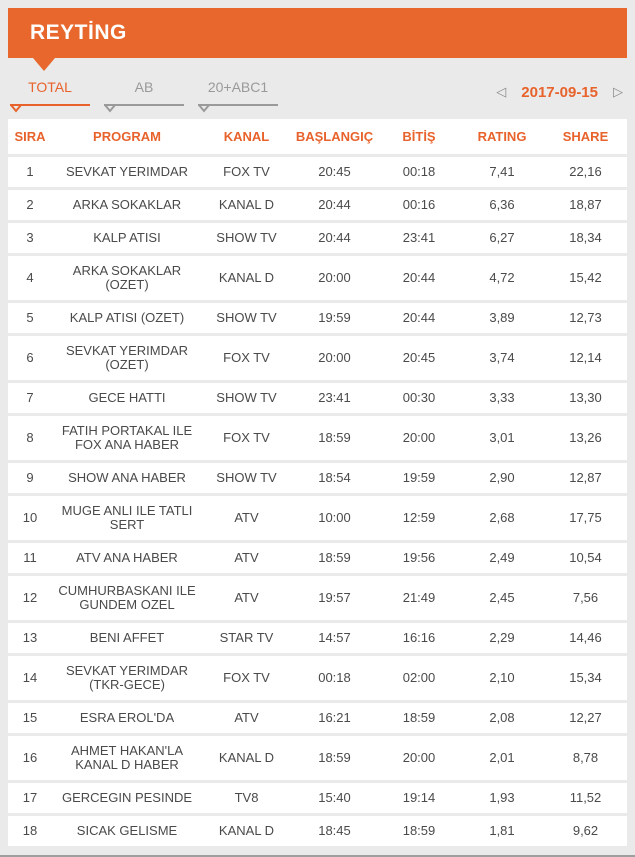  Describe the element at coordinates (317, 92) in the screenshot. I see `toolbar: TOTAL AB 20+ABC1` at that location.